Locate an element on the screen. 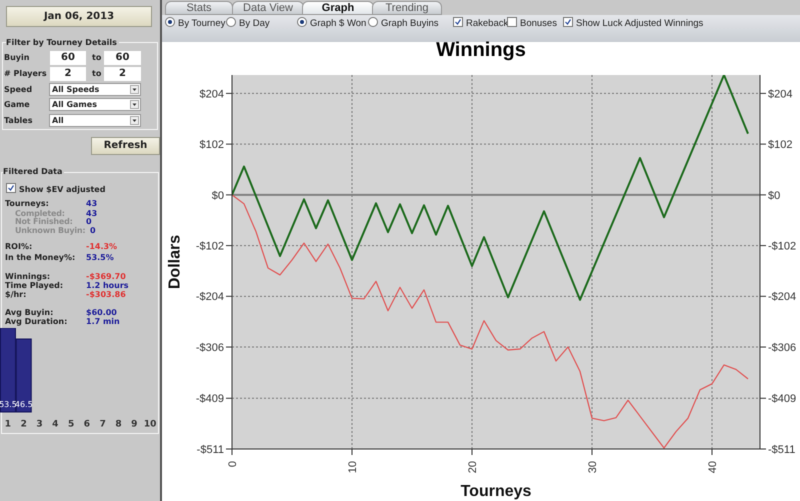 This screenshot has width=800, height=501. x-tick-label: 3 is located at coordinates (39, 424).